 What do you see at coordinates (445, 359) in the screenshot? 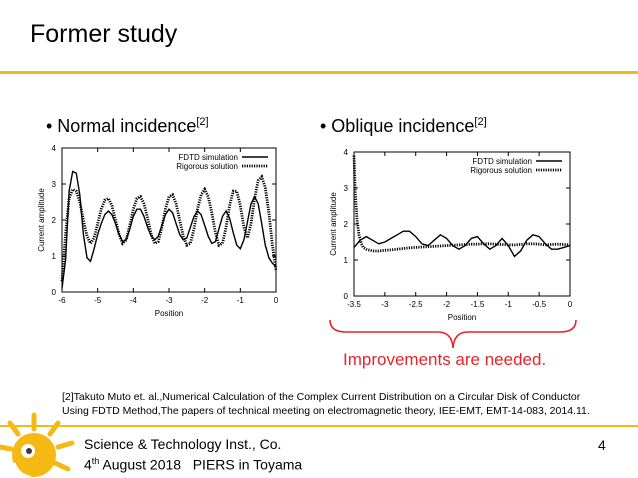
I see `improvements-callout: Improvements are needed.` at bounding box center [445, 359].